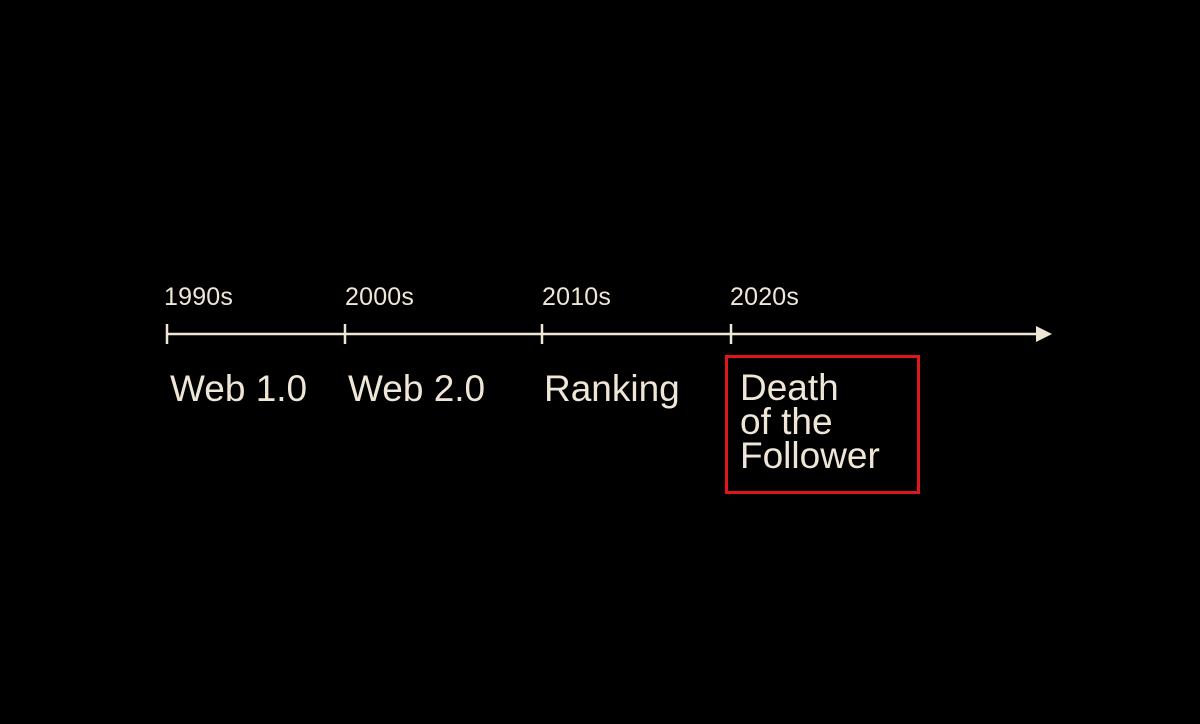  I want to click on era-label-line-2: of the, so click(786, 421).